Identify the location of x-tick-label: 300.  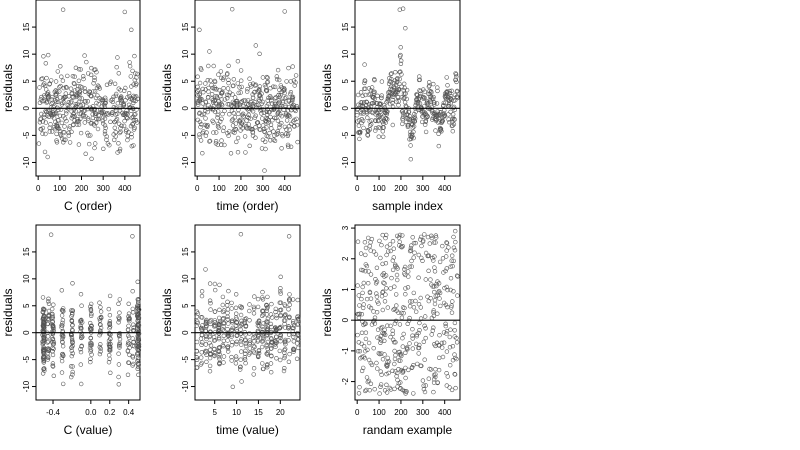
(423, 412).